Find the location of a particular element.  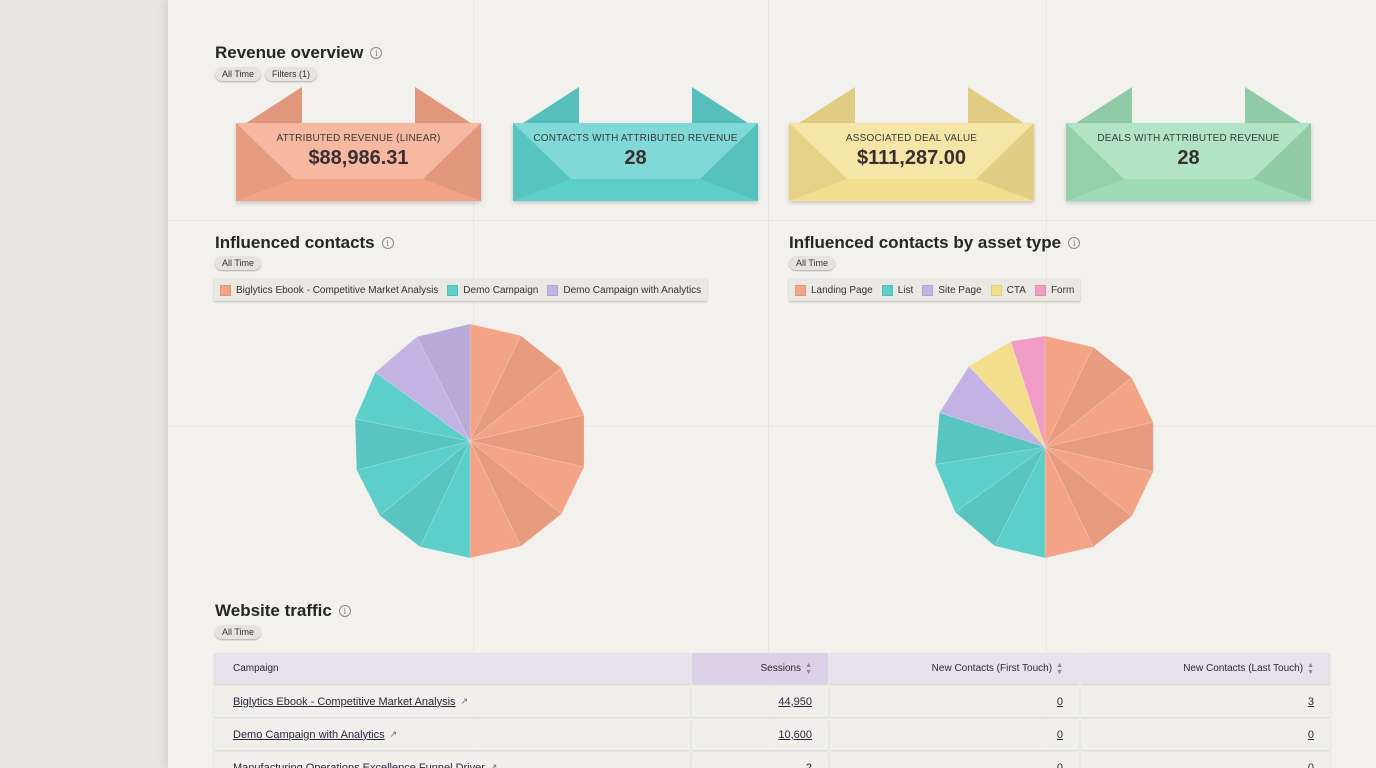

legend-item: Landing Page is located at coordinates (834, 290).